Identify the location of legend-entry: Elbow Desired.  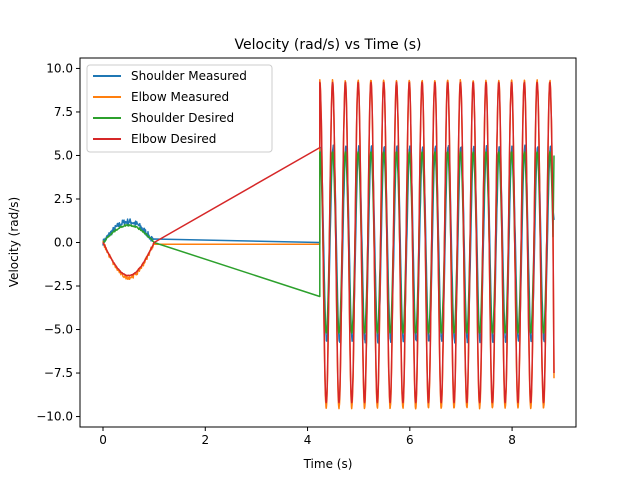
(173, 139).